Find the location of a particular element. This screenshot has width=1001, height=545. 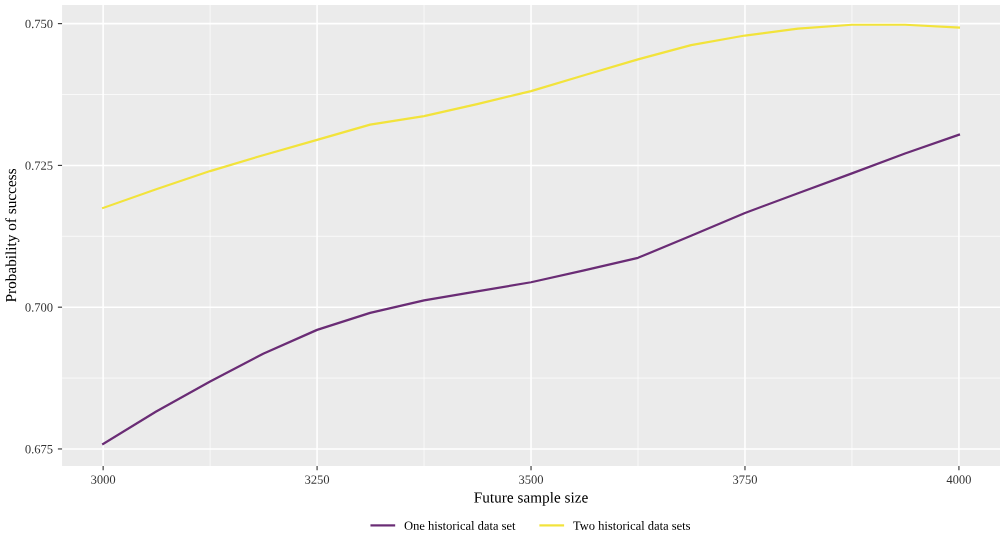

x-tick-label: 4000 is located at coordinates (958, 479).